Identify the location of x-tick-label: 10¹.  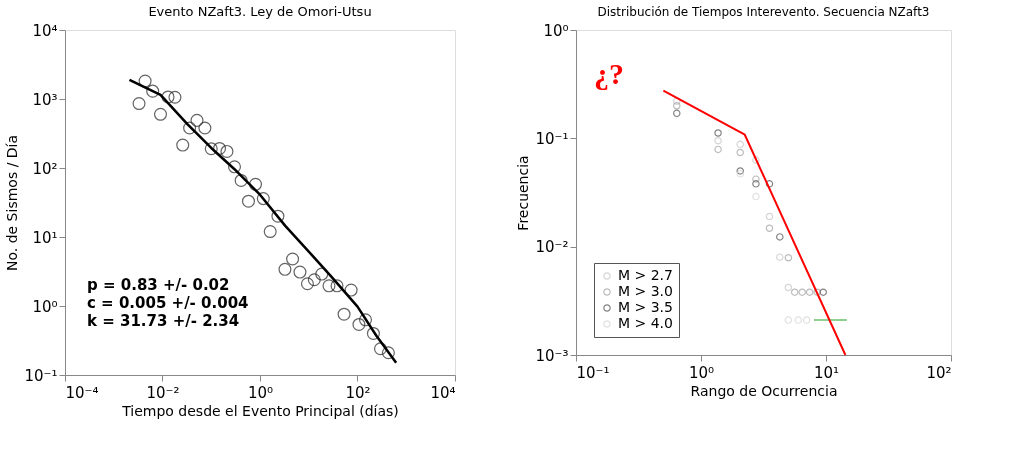
(826, 372).